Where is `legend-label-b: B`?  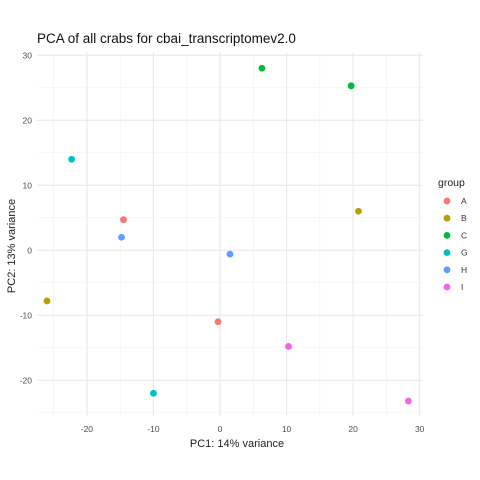
legend-label-b: B is located at coordinates (464, 218).